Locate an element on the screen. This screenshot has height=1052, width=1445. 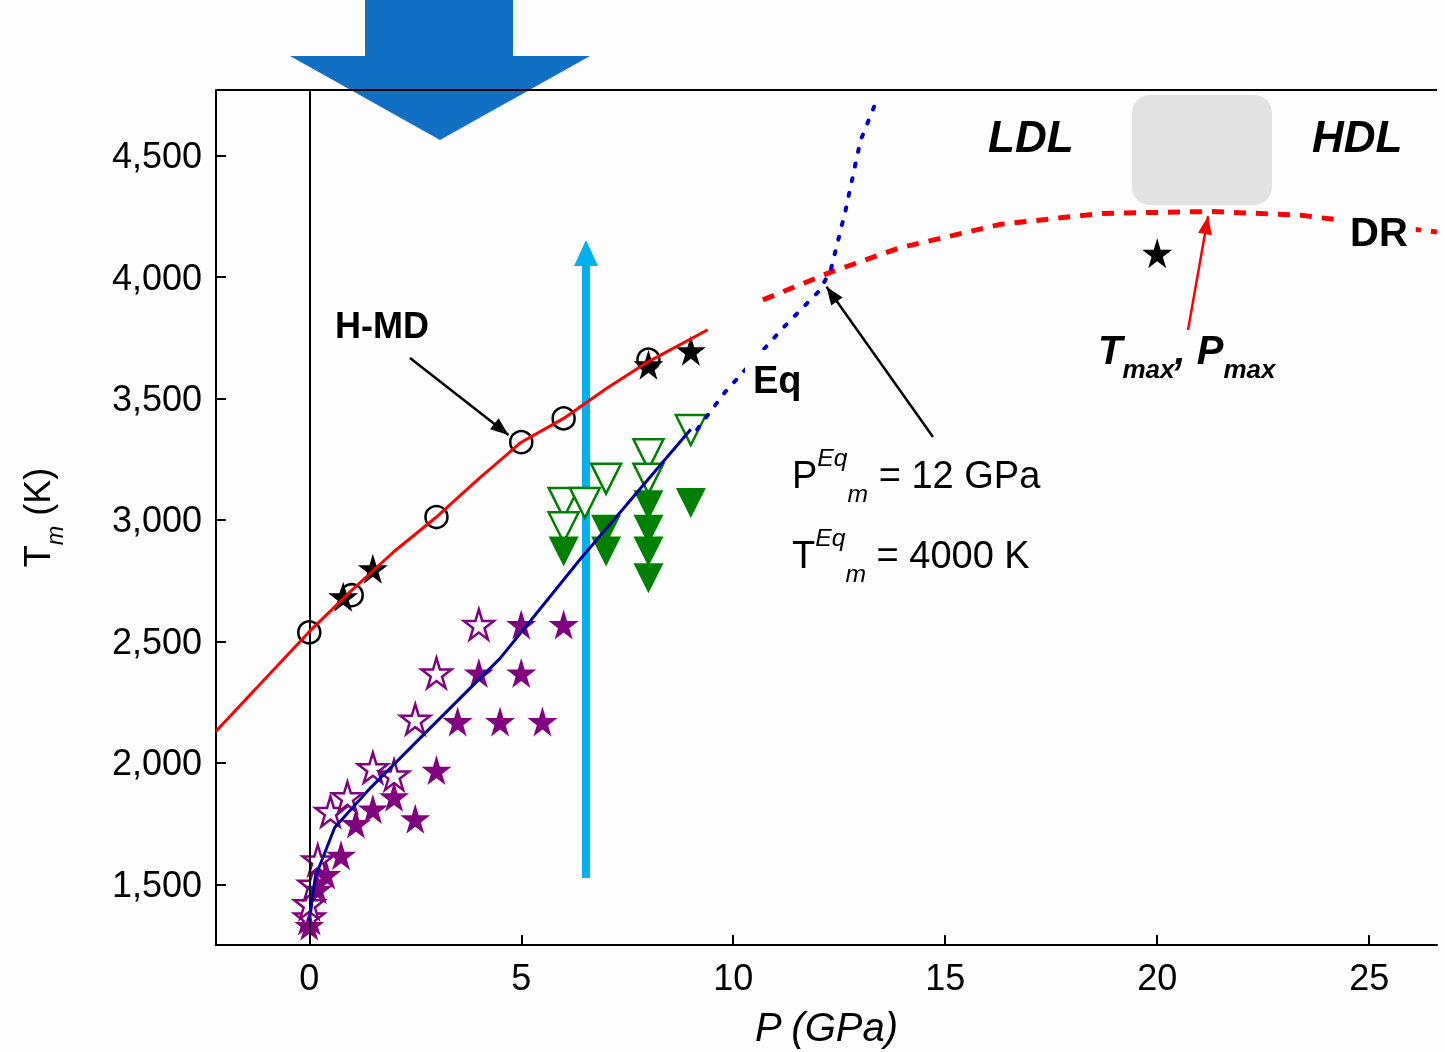
y-tick-label: 2,000 is located at coordinates (156, 763).